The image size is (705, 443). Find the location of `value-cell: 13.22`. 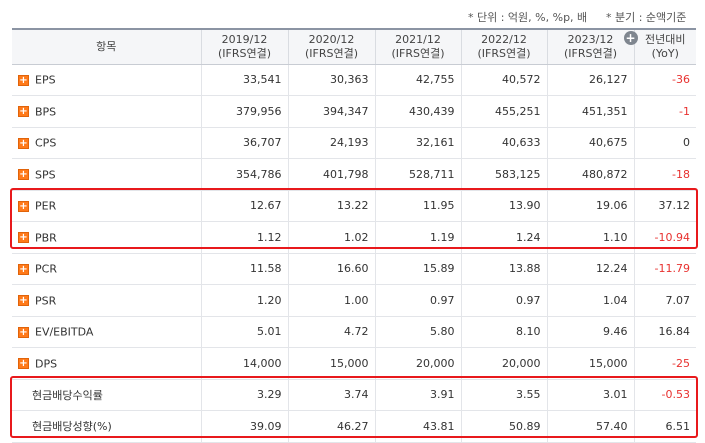

value-cell: 13.22 is located at coordinates (331, 206).